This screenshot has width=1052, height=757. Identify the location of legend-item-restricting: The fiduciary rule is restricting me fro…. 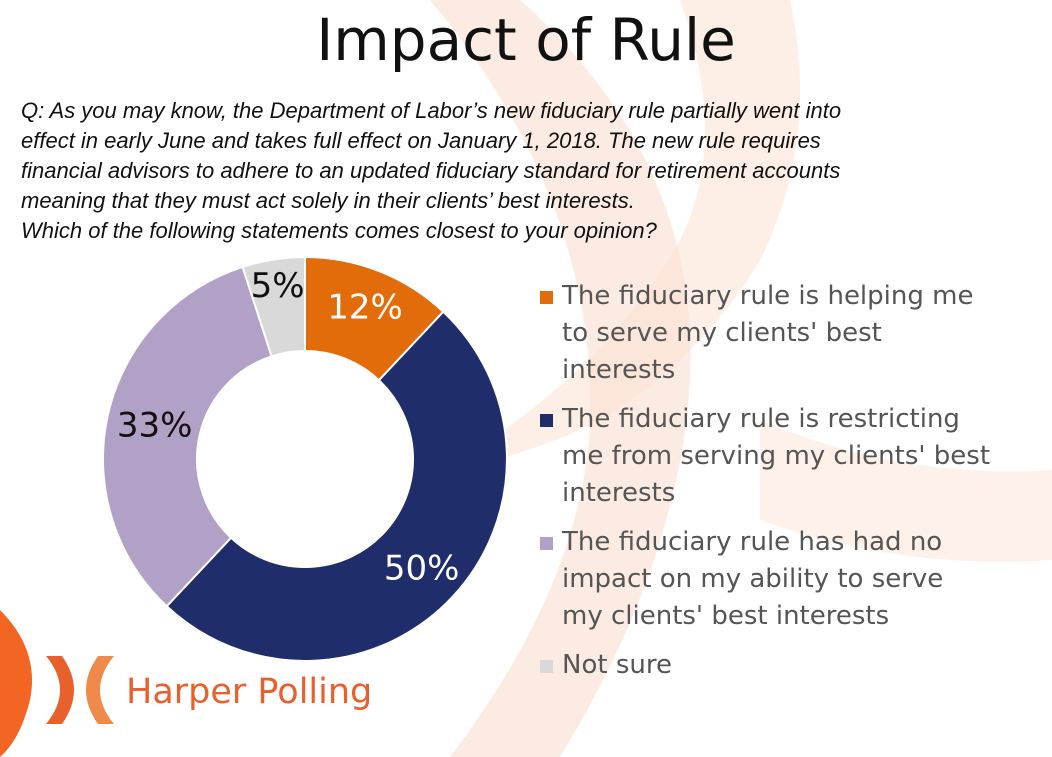
(788, 456).